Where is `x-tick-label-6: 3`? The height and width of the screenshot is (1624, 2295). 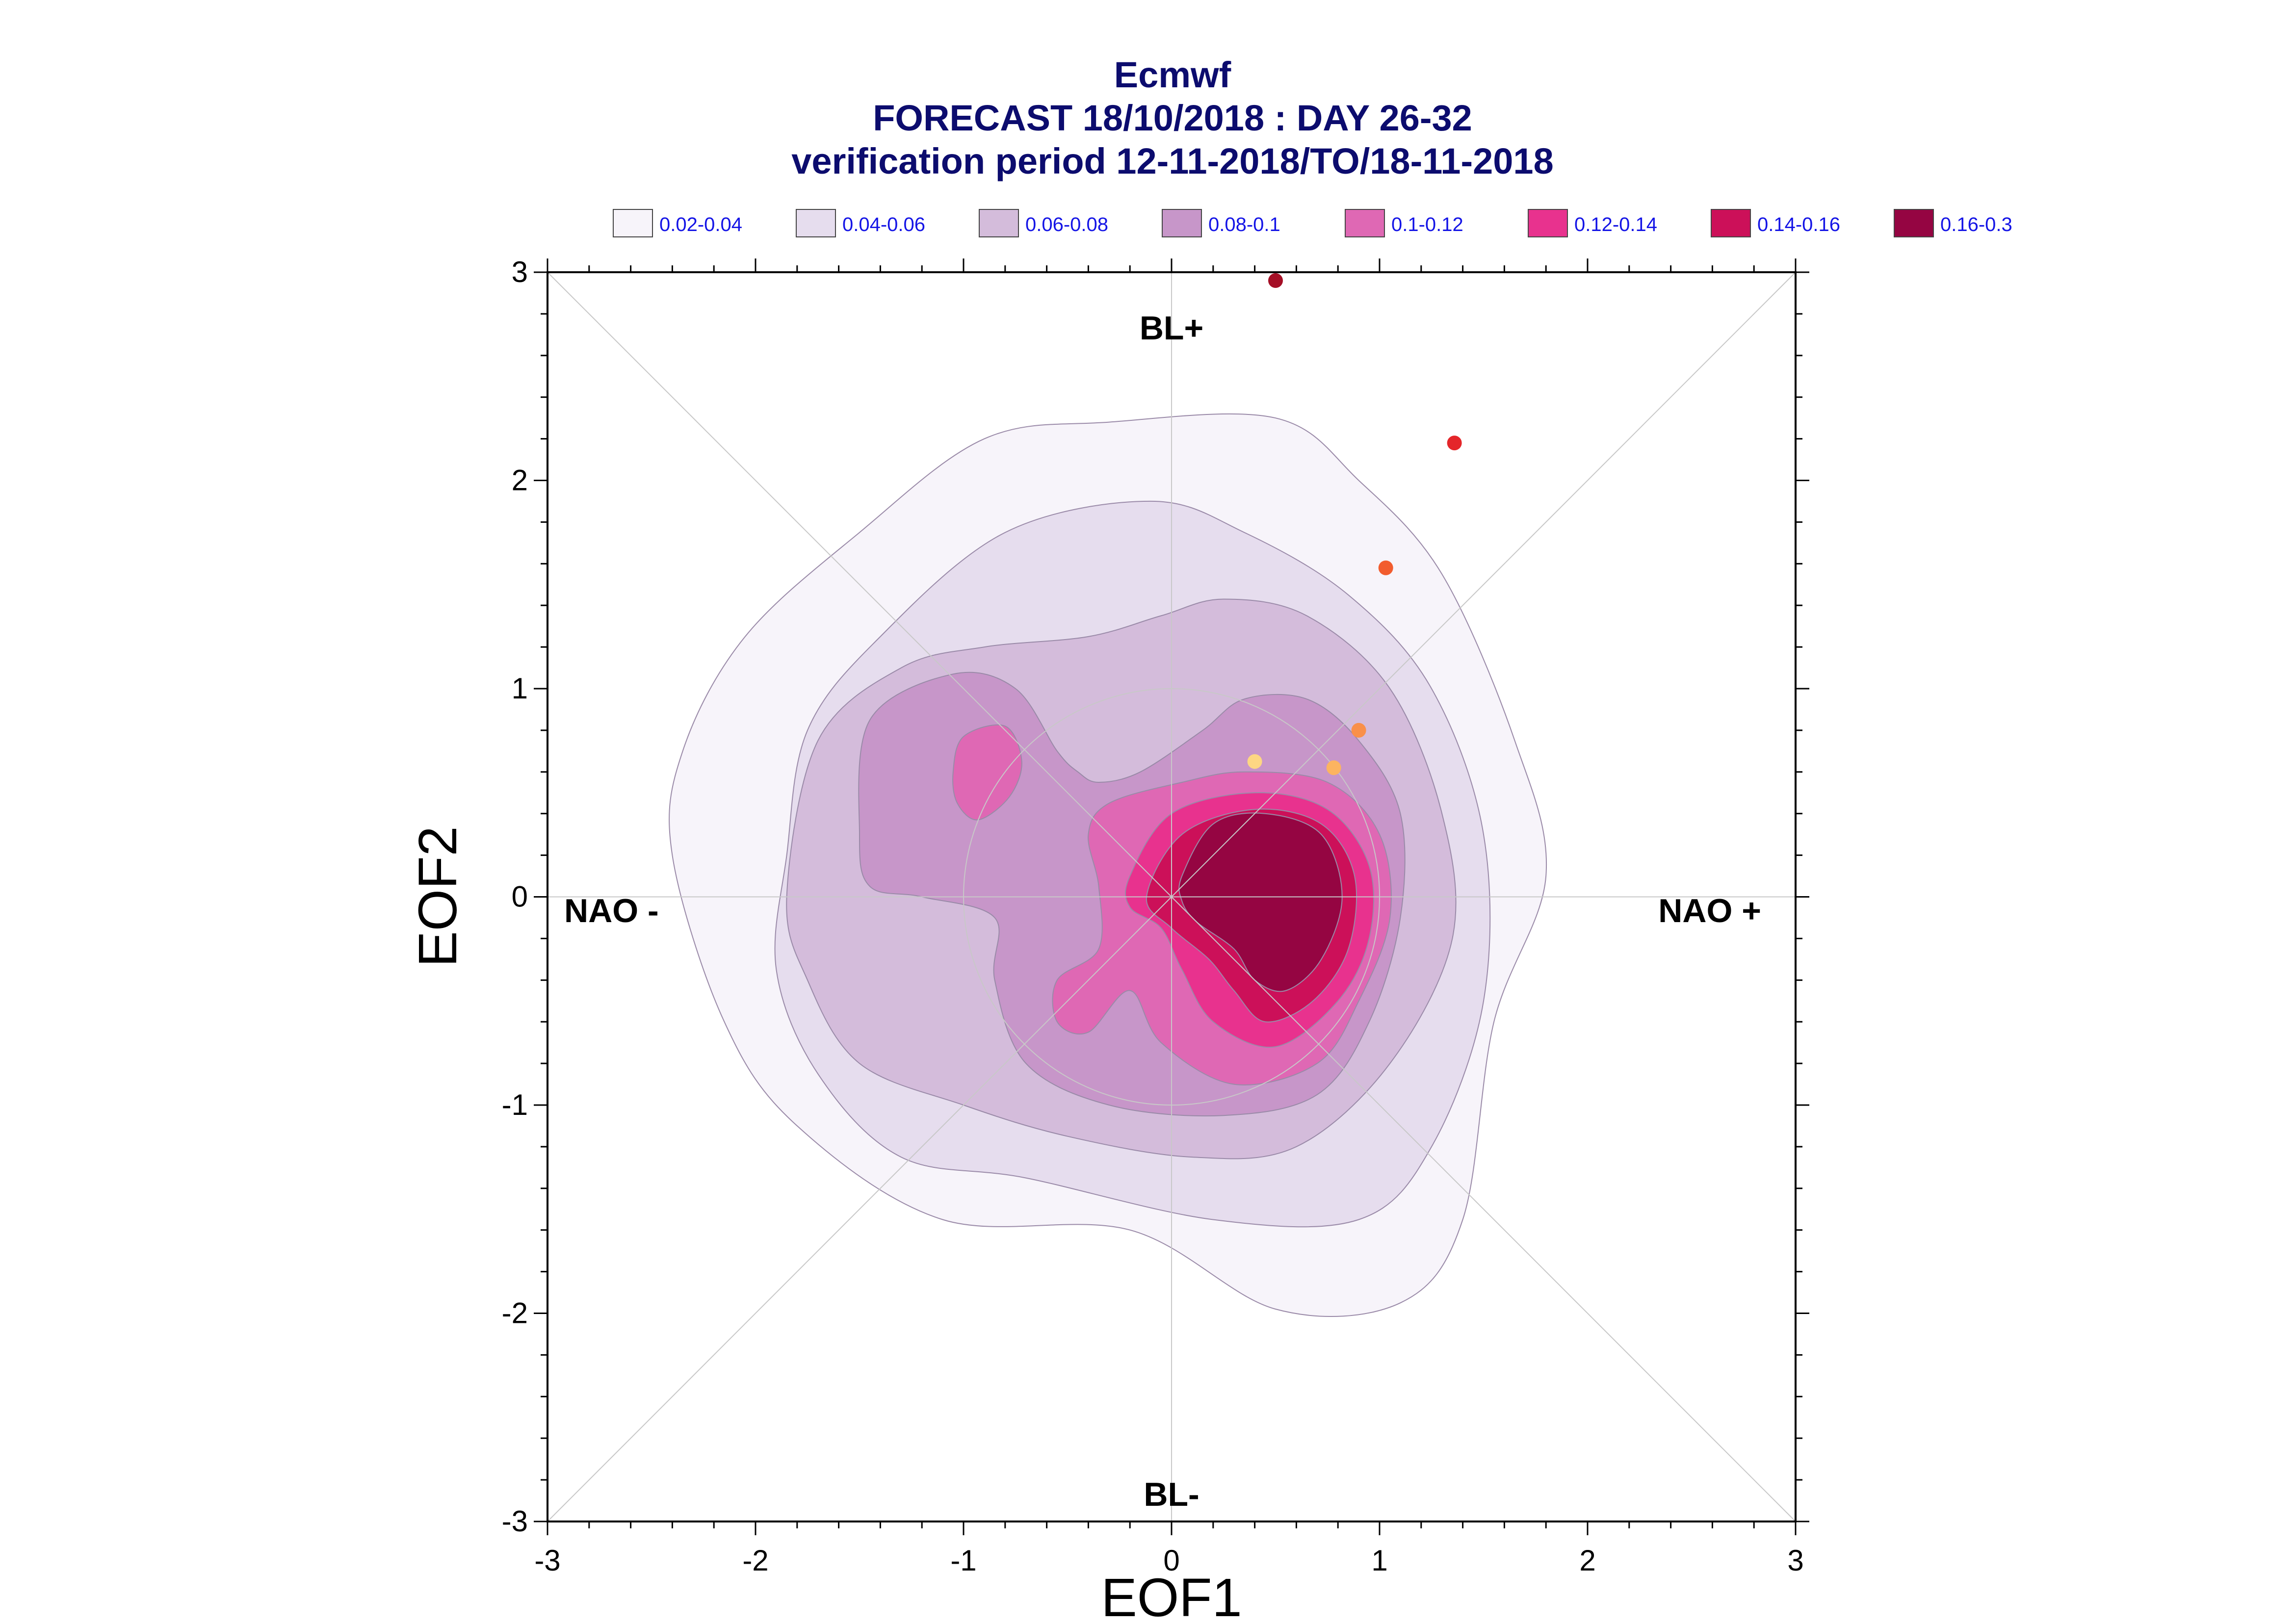
x-tick-label-6: 3 is located at coordinates (1795, 1560).